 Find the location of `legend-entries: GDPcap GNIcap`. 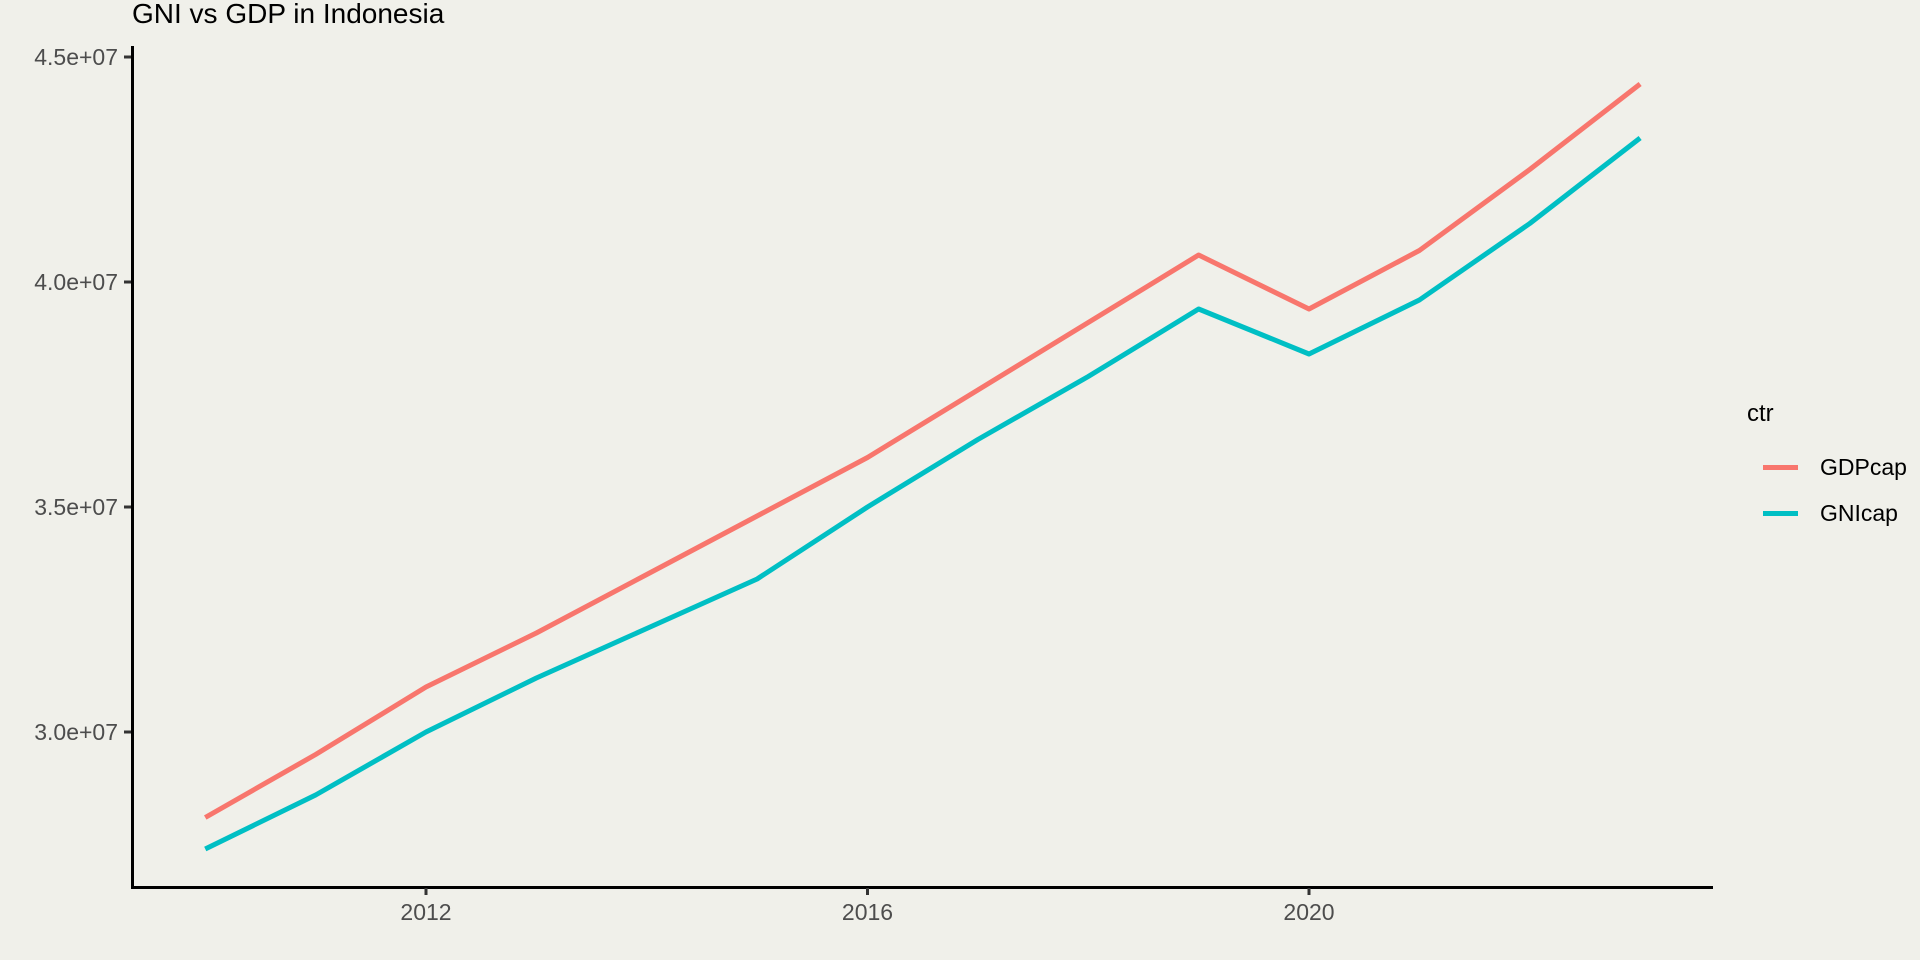

legend-entries: GDPcap GNIcap is located at coordinates (1826, 490).